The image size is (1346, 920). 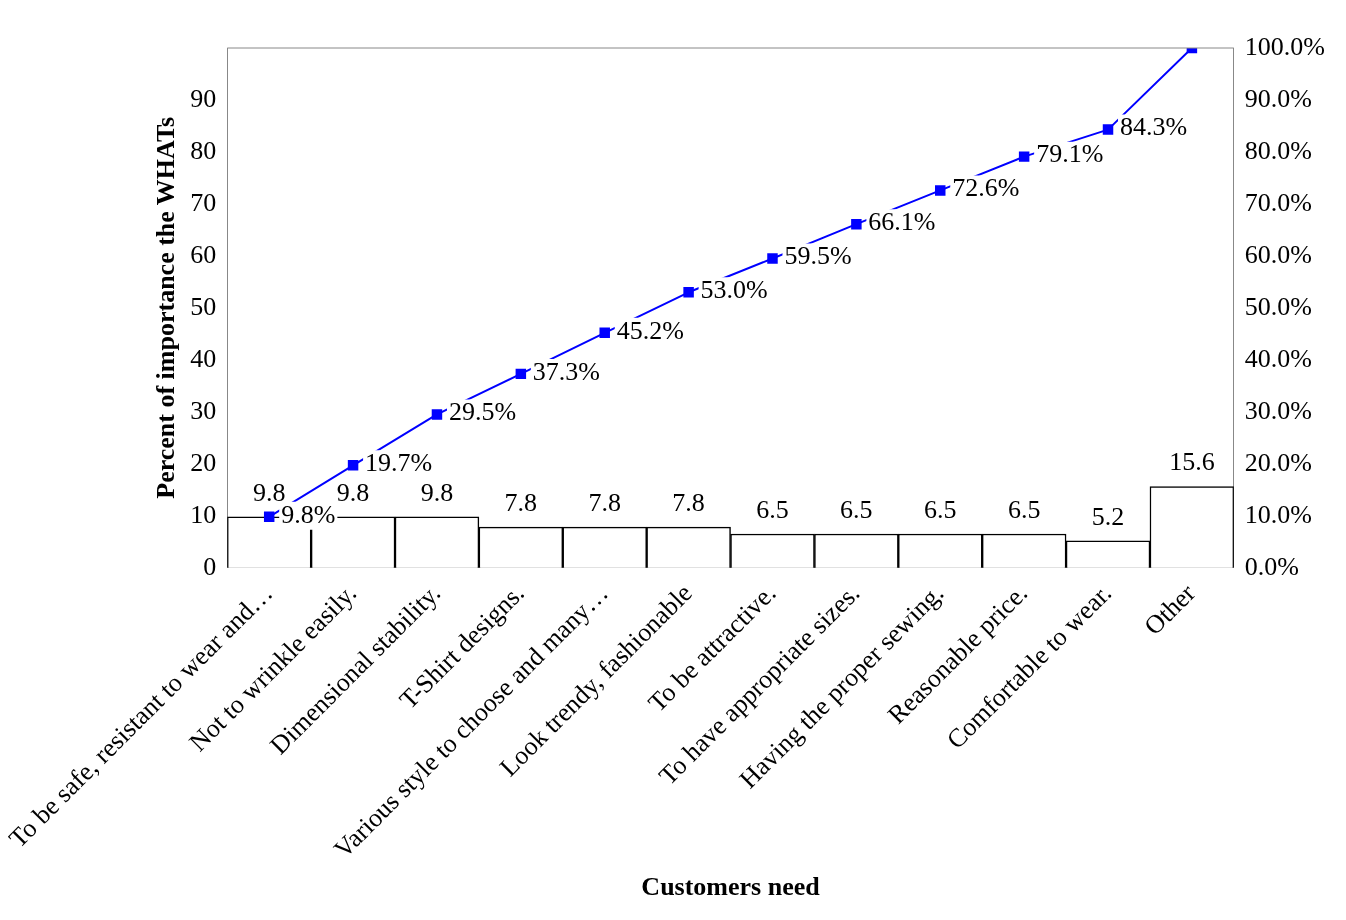 I want to click on data-label: 19.7%, so click(x=399, y=463).